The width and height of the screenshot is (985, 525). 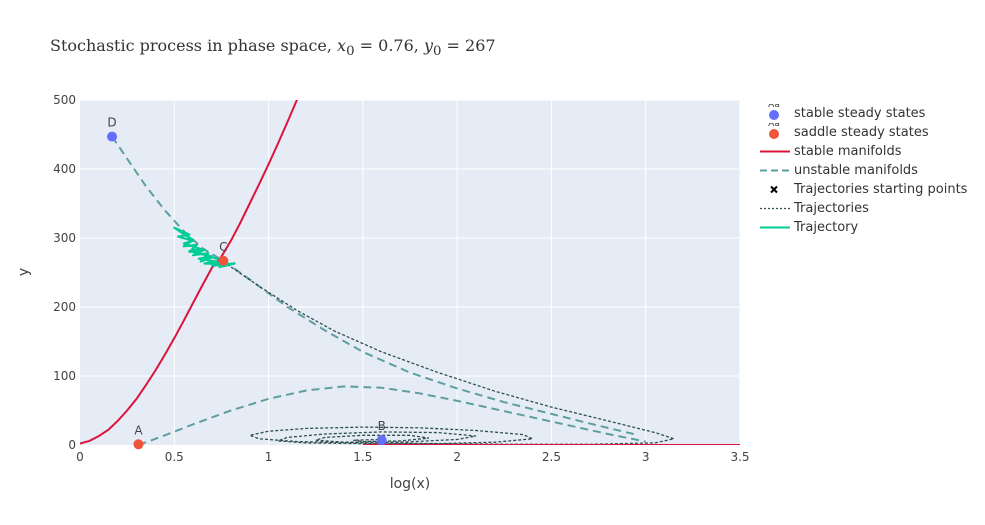 I want to click on legend-item: Trajectories, so click(x=863, y=208).